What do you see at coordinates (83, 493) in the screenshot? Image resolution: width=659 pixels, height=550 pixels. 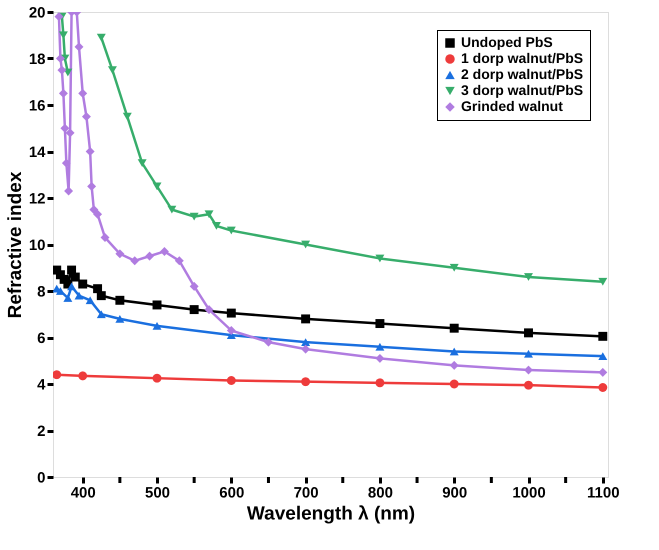 I see `x-tick-label: 400` at bounding box center [83, 493].